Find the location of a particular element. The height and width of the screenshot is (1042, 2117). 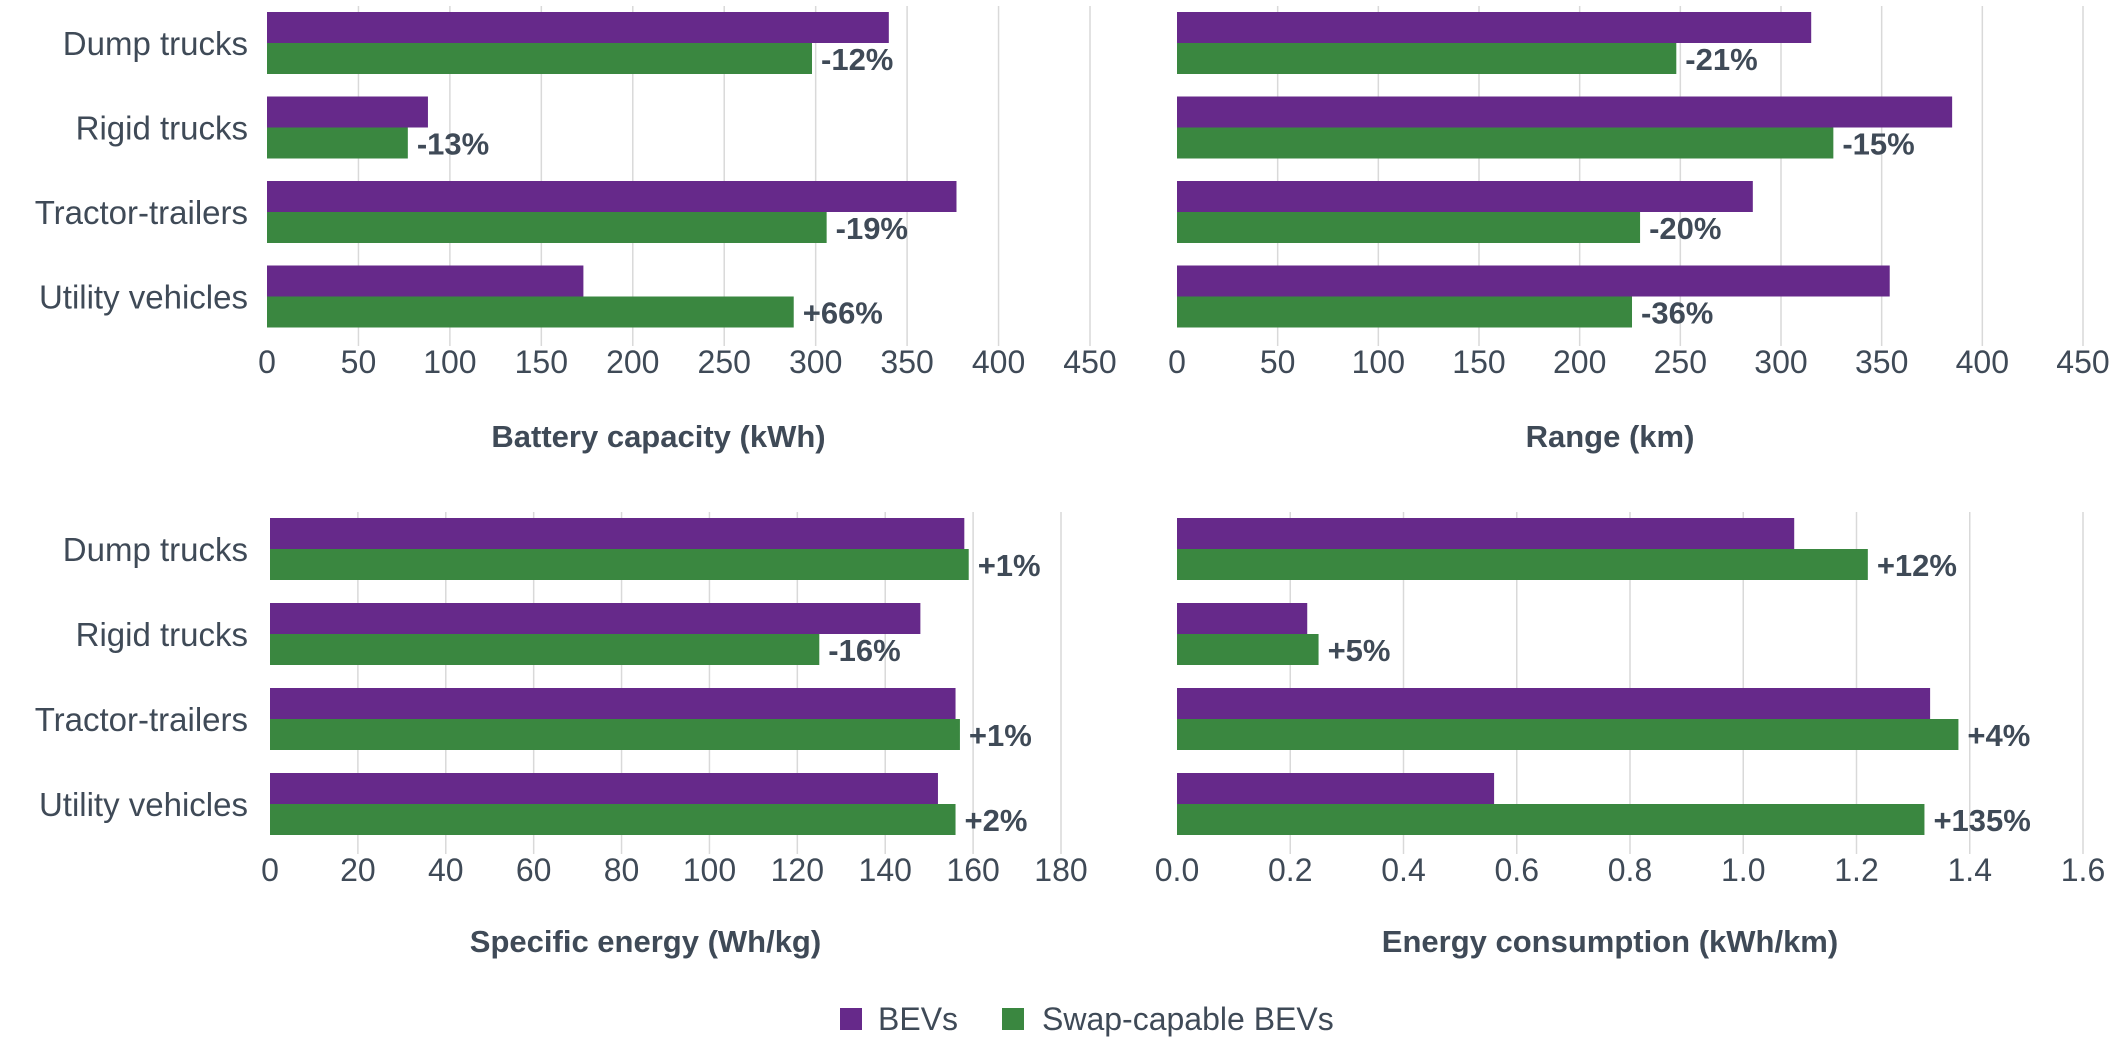

legend-swatch-bevs is located at coordinates (851, 1019).